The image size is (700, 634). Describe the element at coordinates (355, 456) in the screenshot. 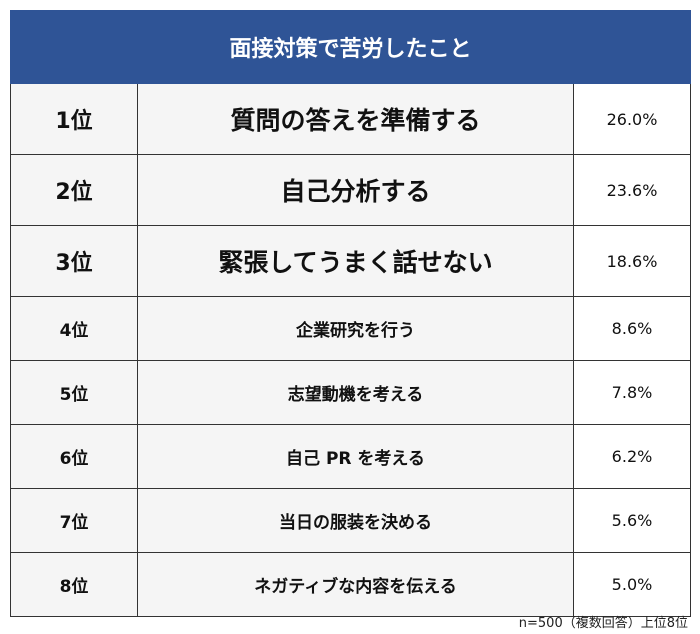

I see `item-cell: 自己 PR を考える` at that location.